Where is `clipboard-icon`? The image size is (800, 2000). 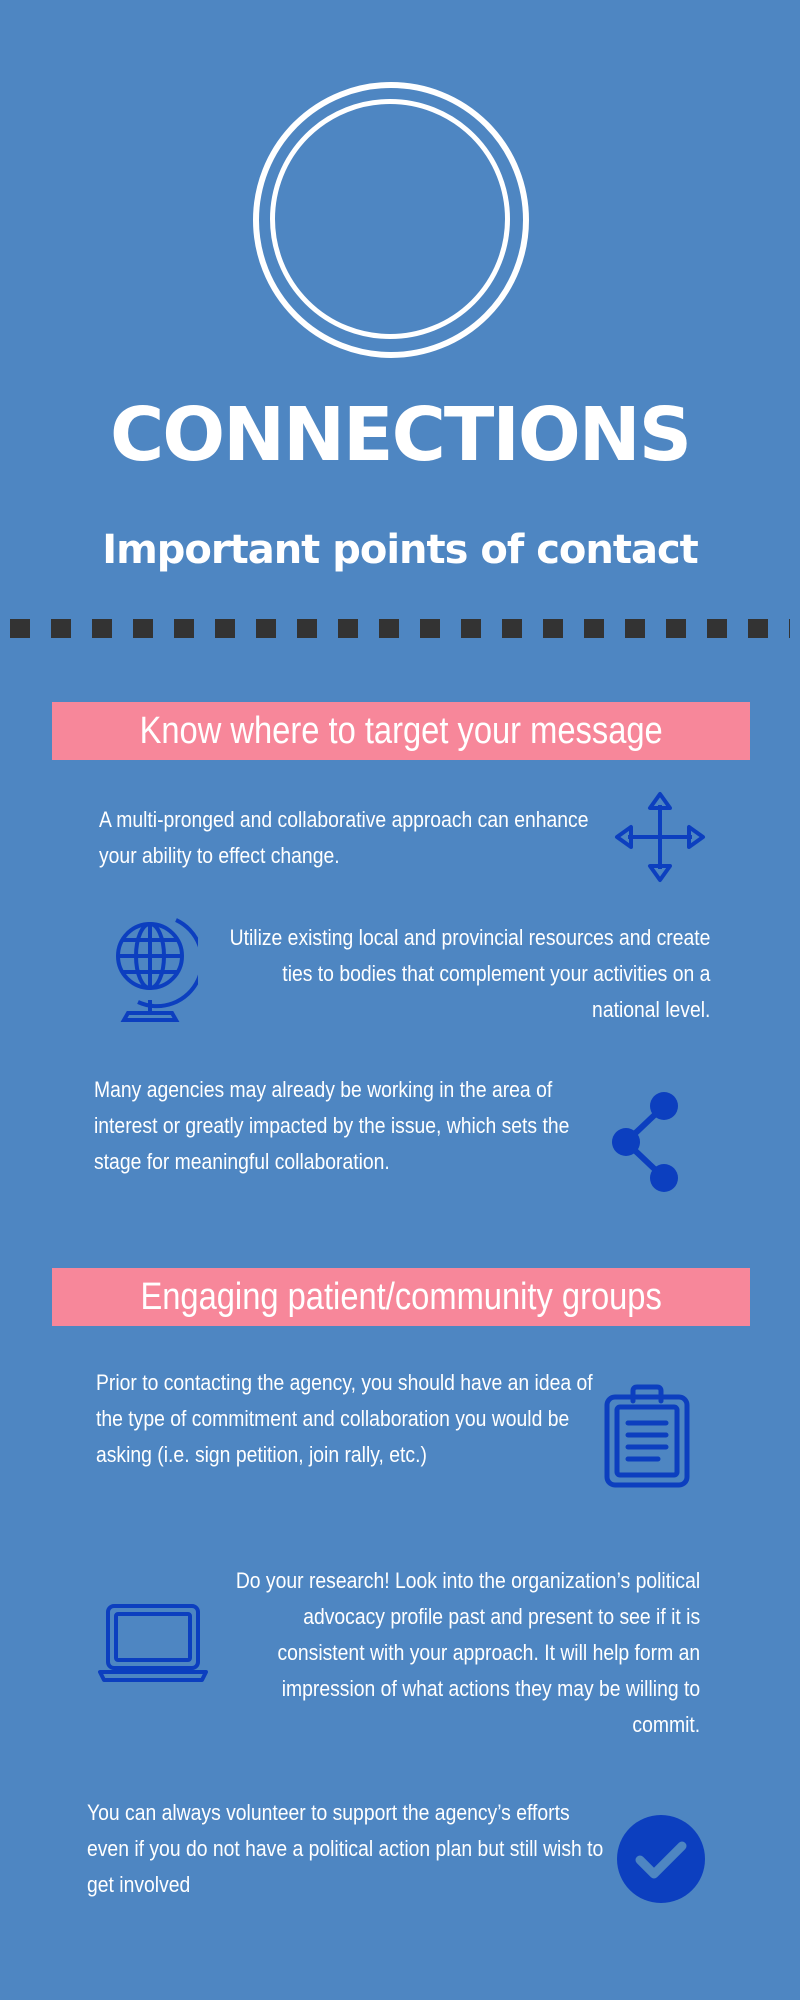
clipboard-icon is located at coordinates (647, 1436).